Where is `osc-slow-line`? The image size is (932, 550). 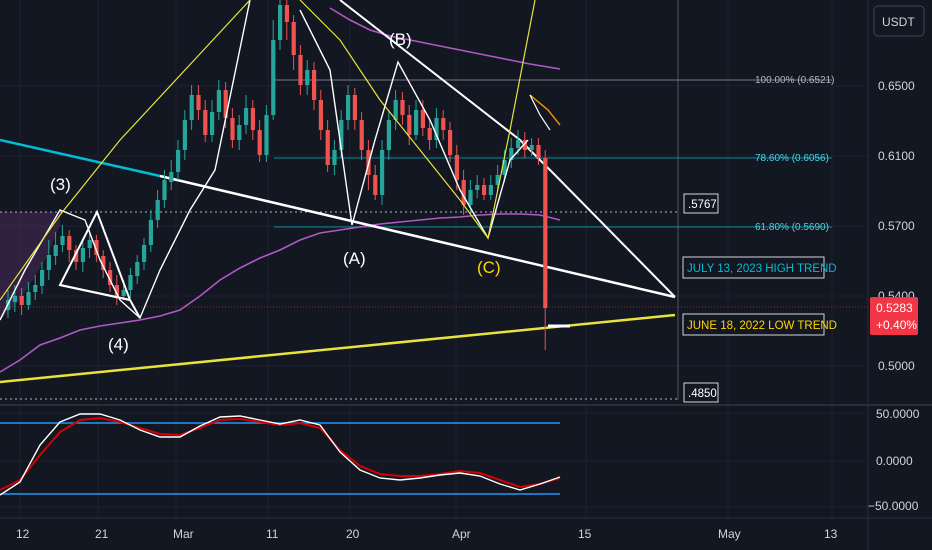
osc-slow-line is located at coordinates (280, 453).